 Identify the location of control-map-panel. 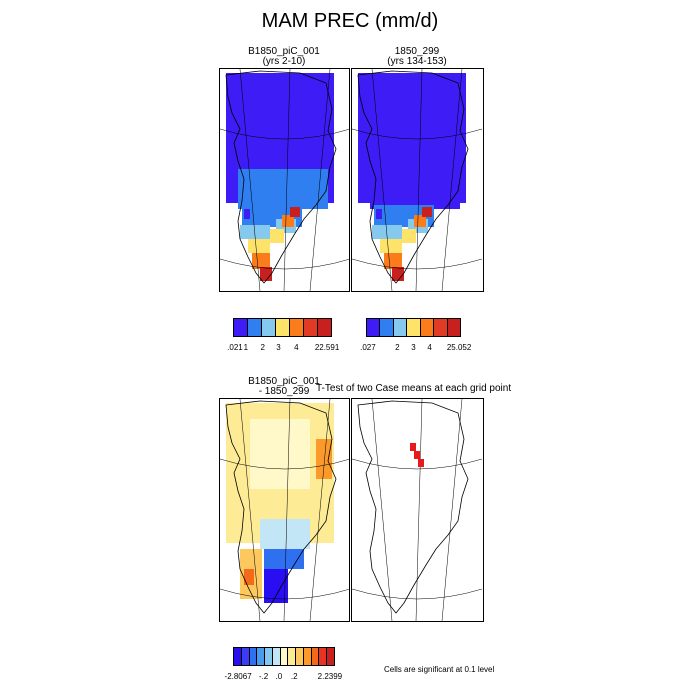
(284, 180).